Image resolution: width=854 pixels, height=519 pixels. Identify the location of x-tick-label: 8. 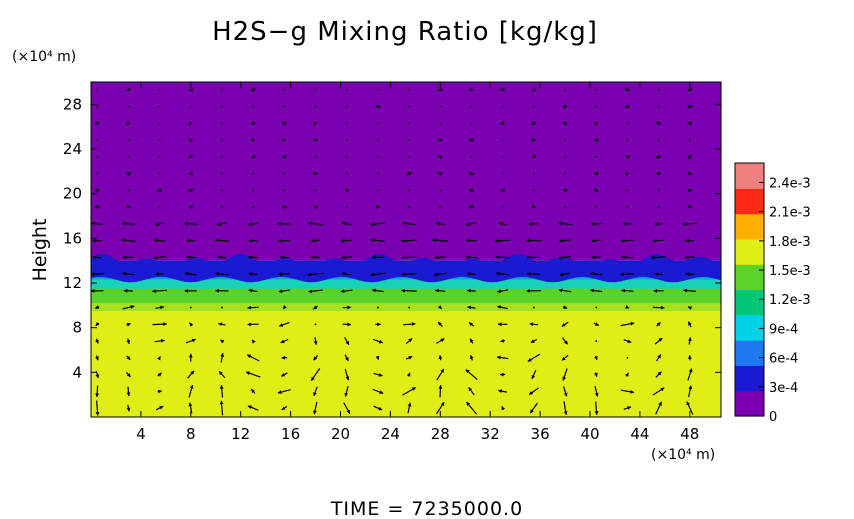
(191, 434).